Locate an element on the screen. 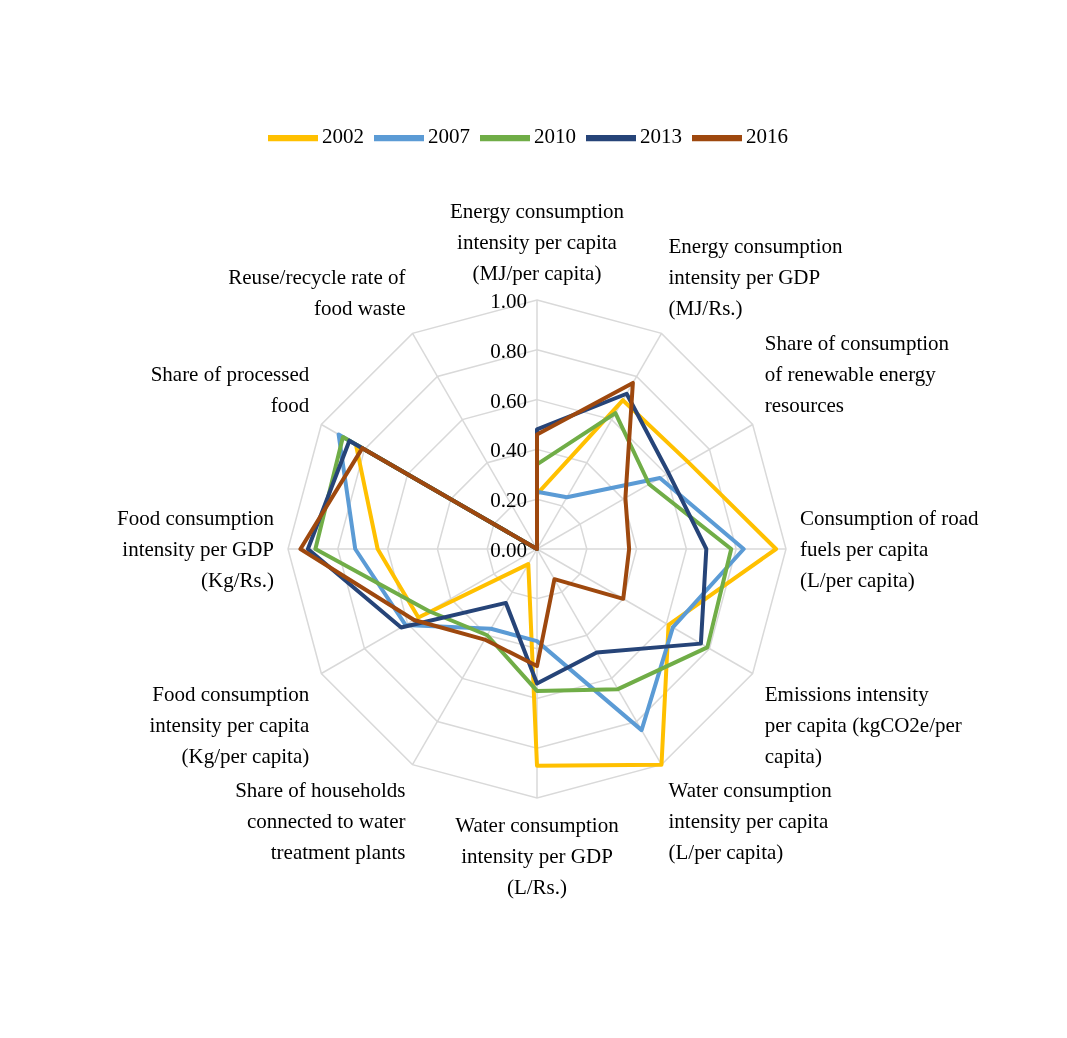 The height and width of the screenshot is (1038, 1067). spoke-label: Share of processed food is located at coordinates (230, 389).